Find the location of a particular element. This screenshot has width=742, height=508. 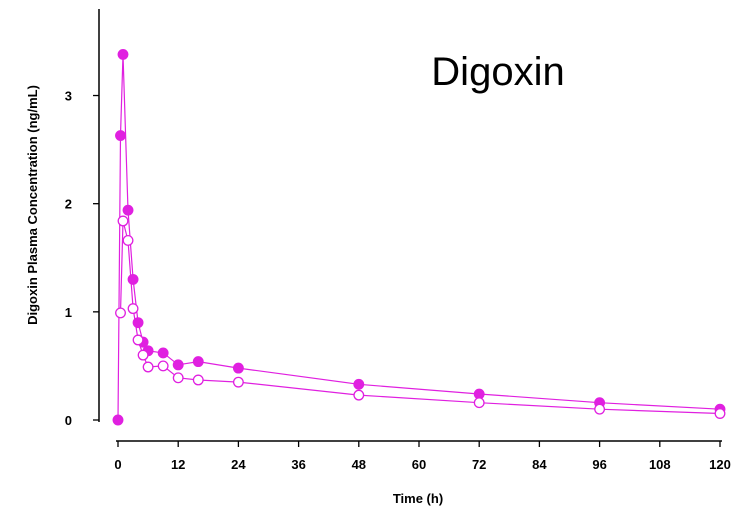

y-tick-label: 0 is located at coordinates (68, 420).